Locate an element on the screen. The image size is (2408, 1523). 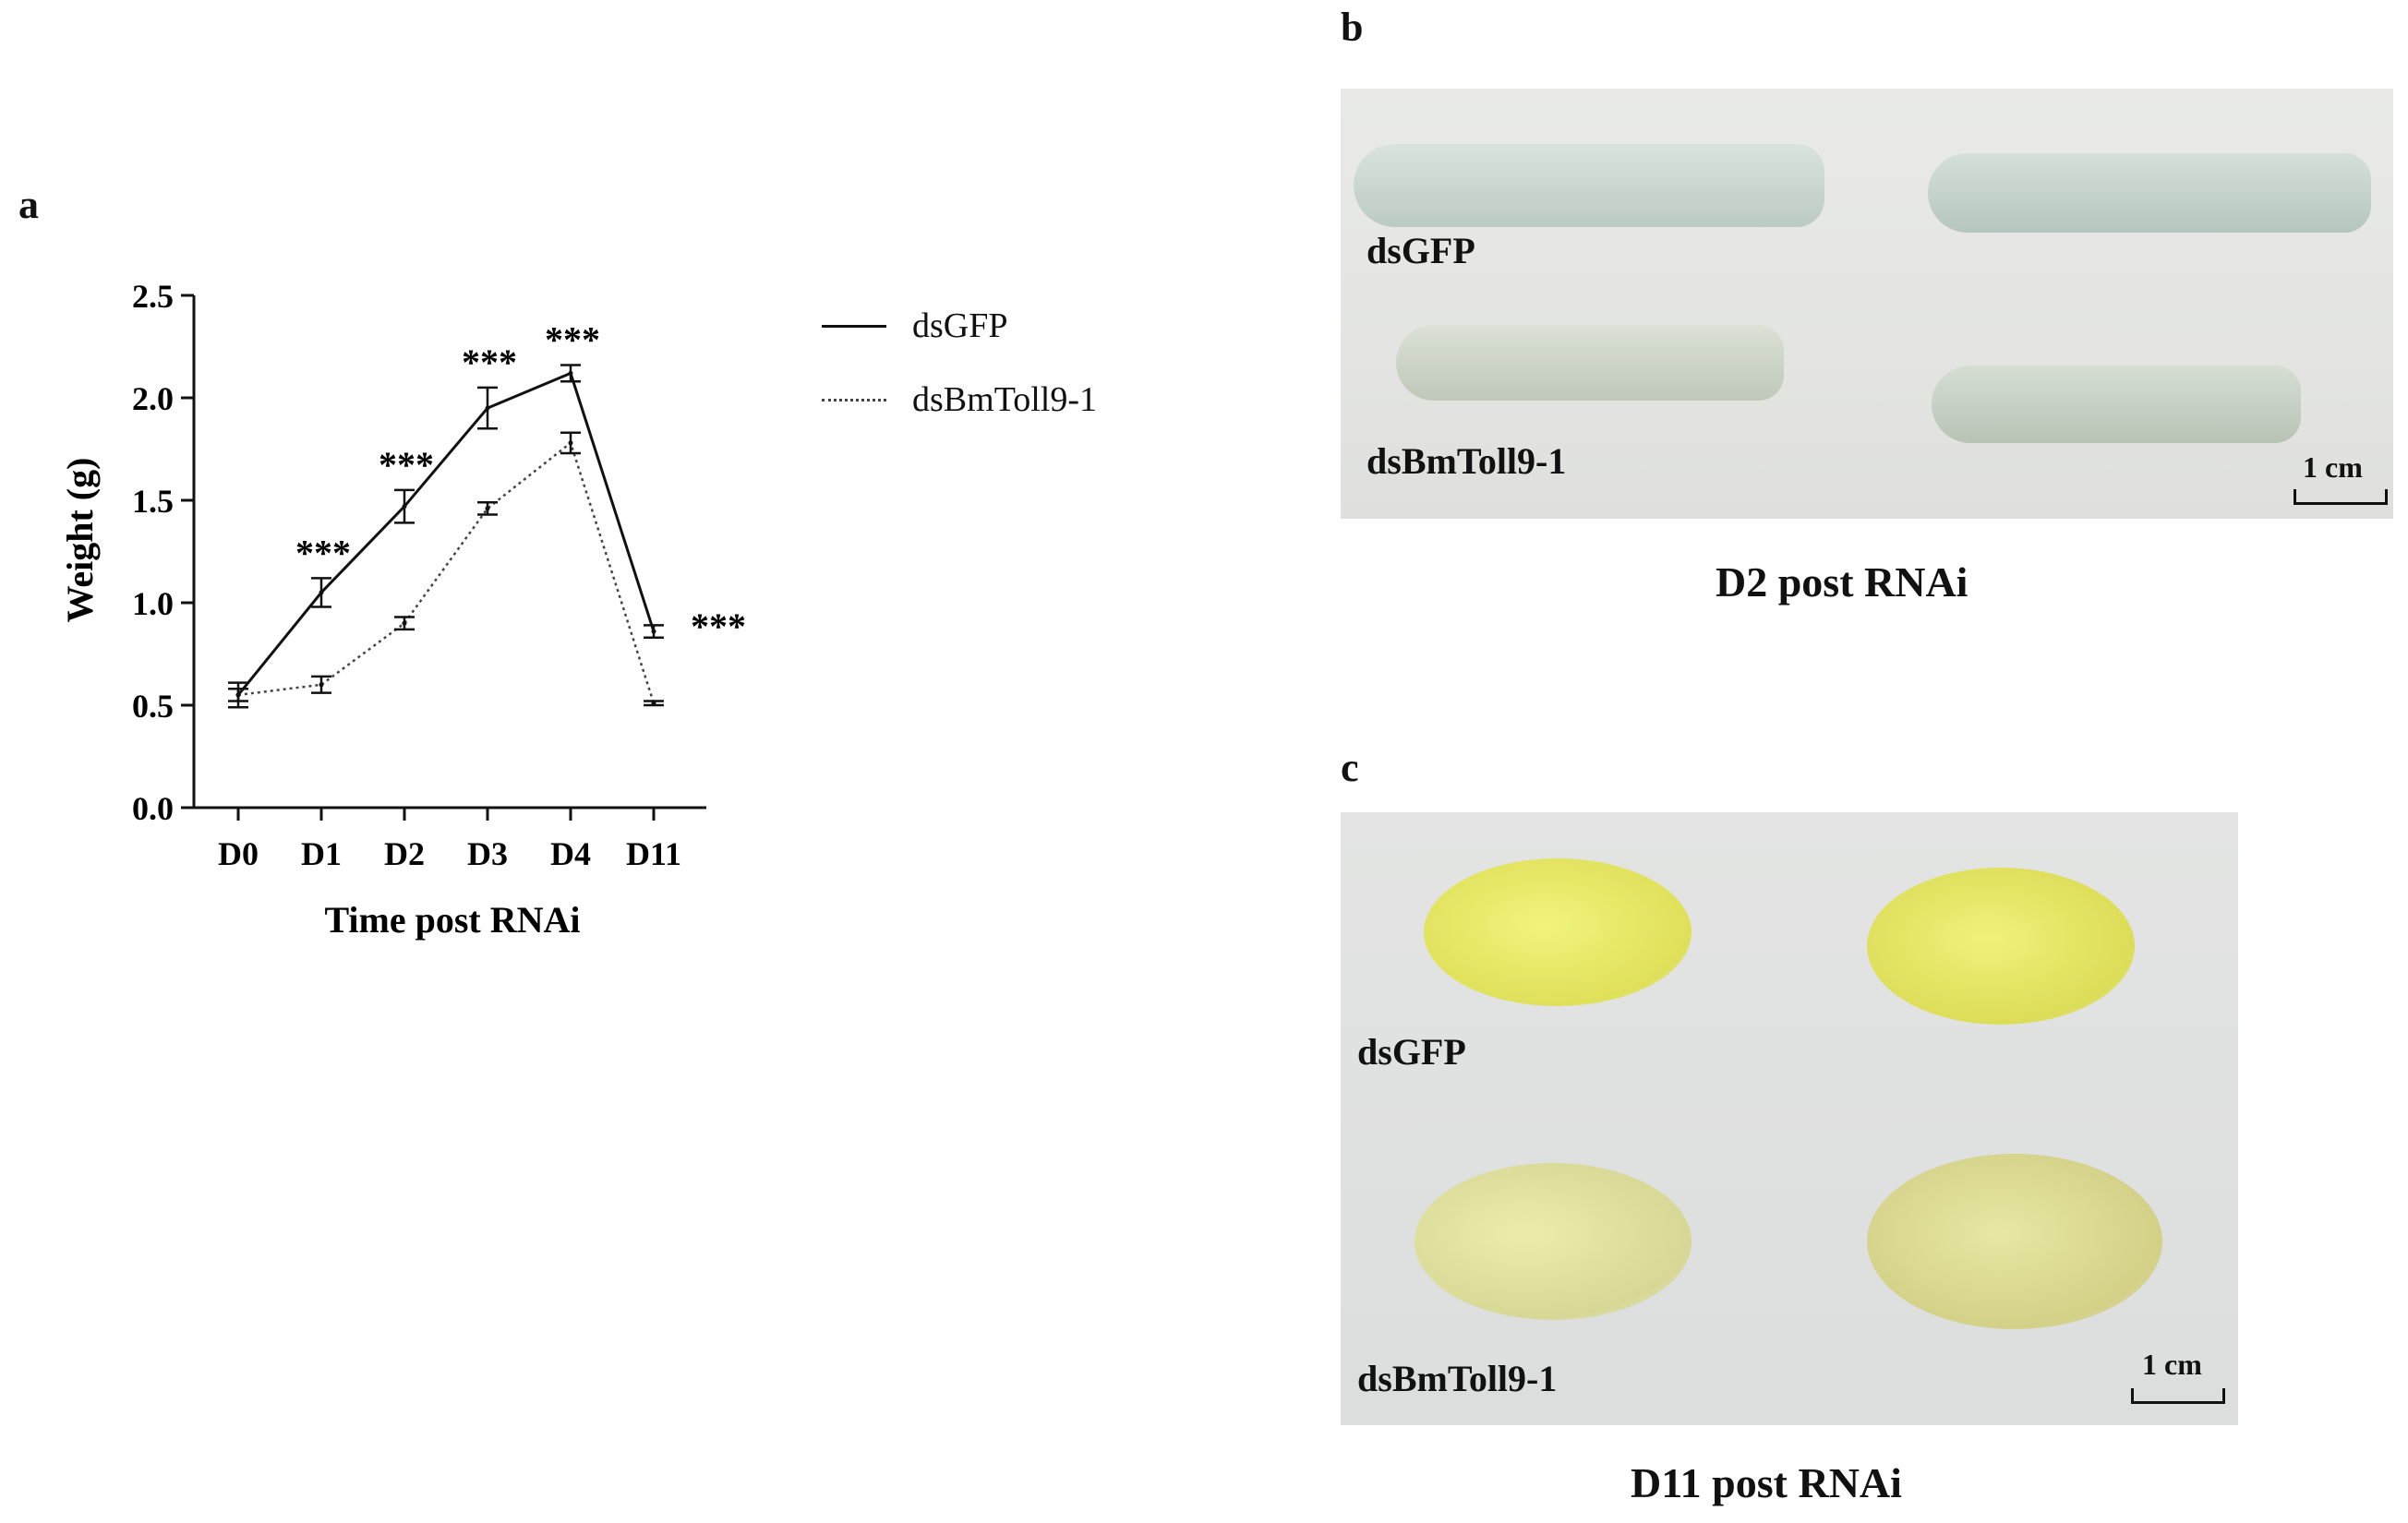
x-tick-label: D4 is located at coordinates (570, 854).